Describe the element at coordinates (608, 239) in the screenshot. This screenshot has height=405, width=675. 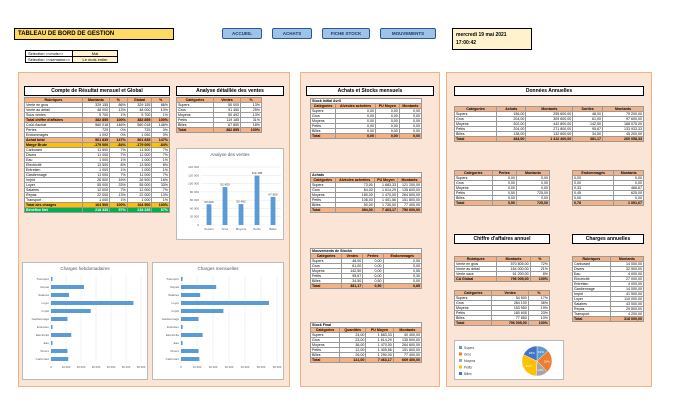
I see `charges-annuelles-title: Charges annuelles` at that location.